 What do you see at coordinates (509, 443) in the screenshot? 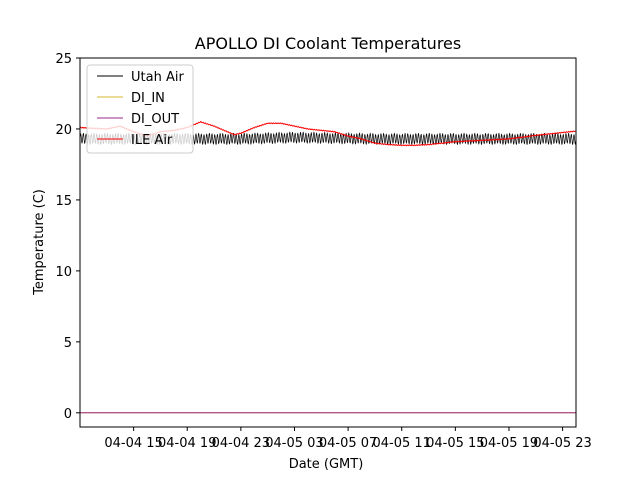
I see `x-tick-label: 04-05 19` at bounding box center [509, 443].